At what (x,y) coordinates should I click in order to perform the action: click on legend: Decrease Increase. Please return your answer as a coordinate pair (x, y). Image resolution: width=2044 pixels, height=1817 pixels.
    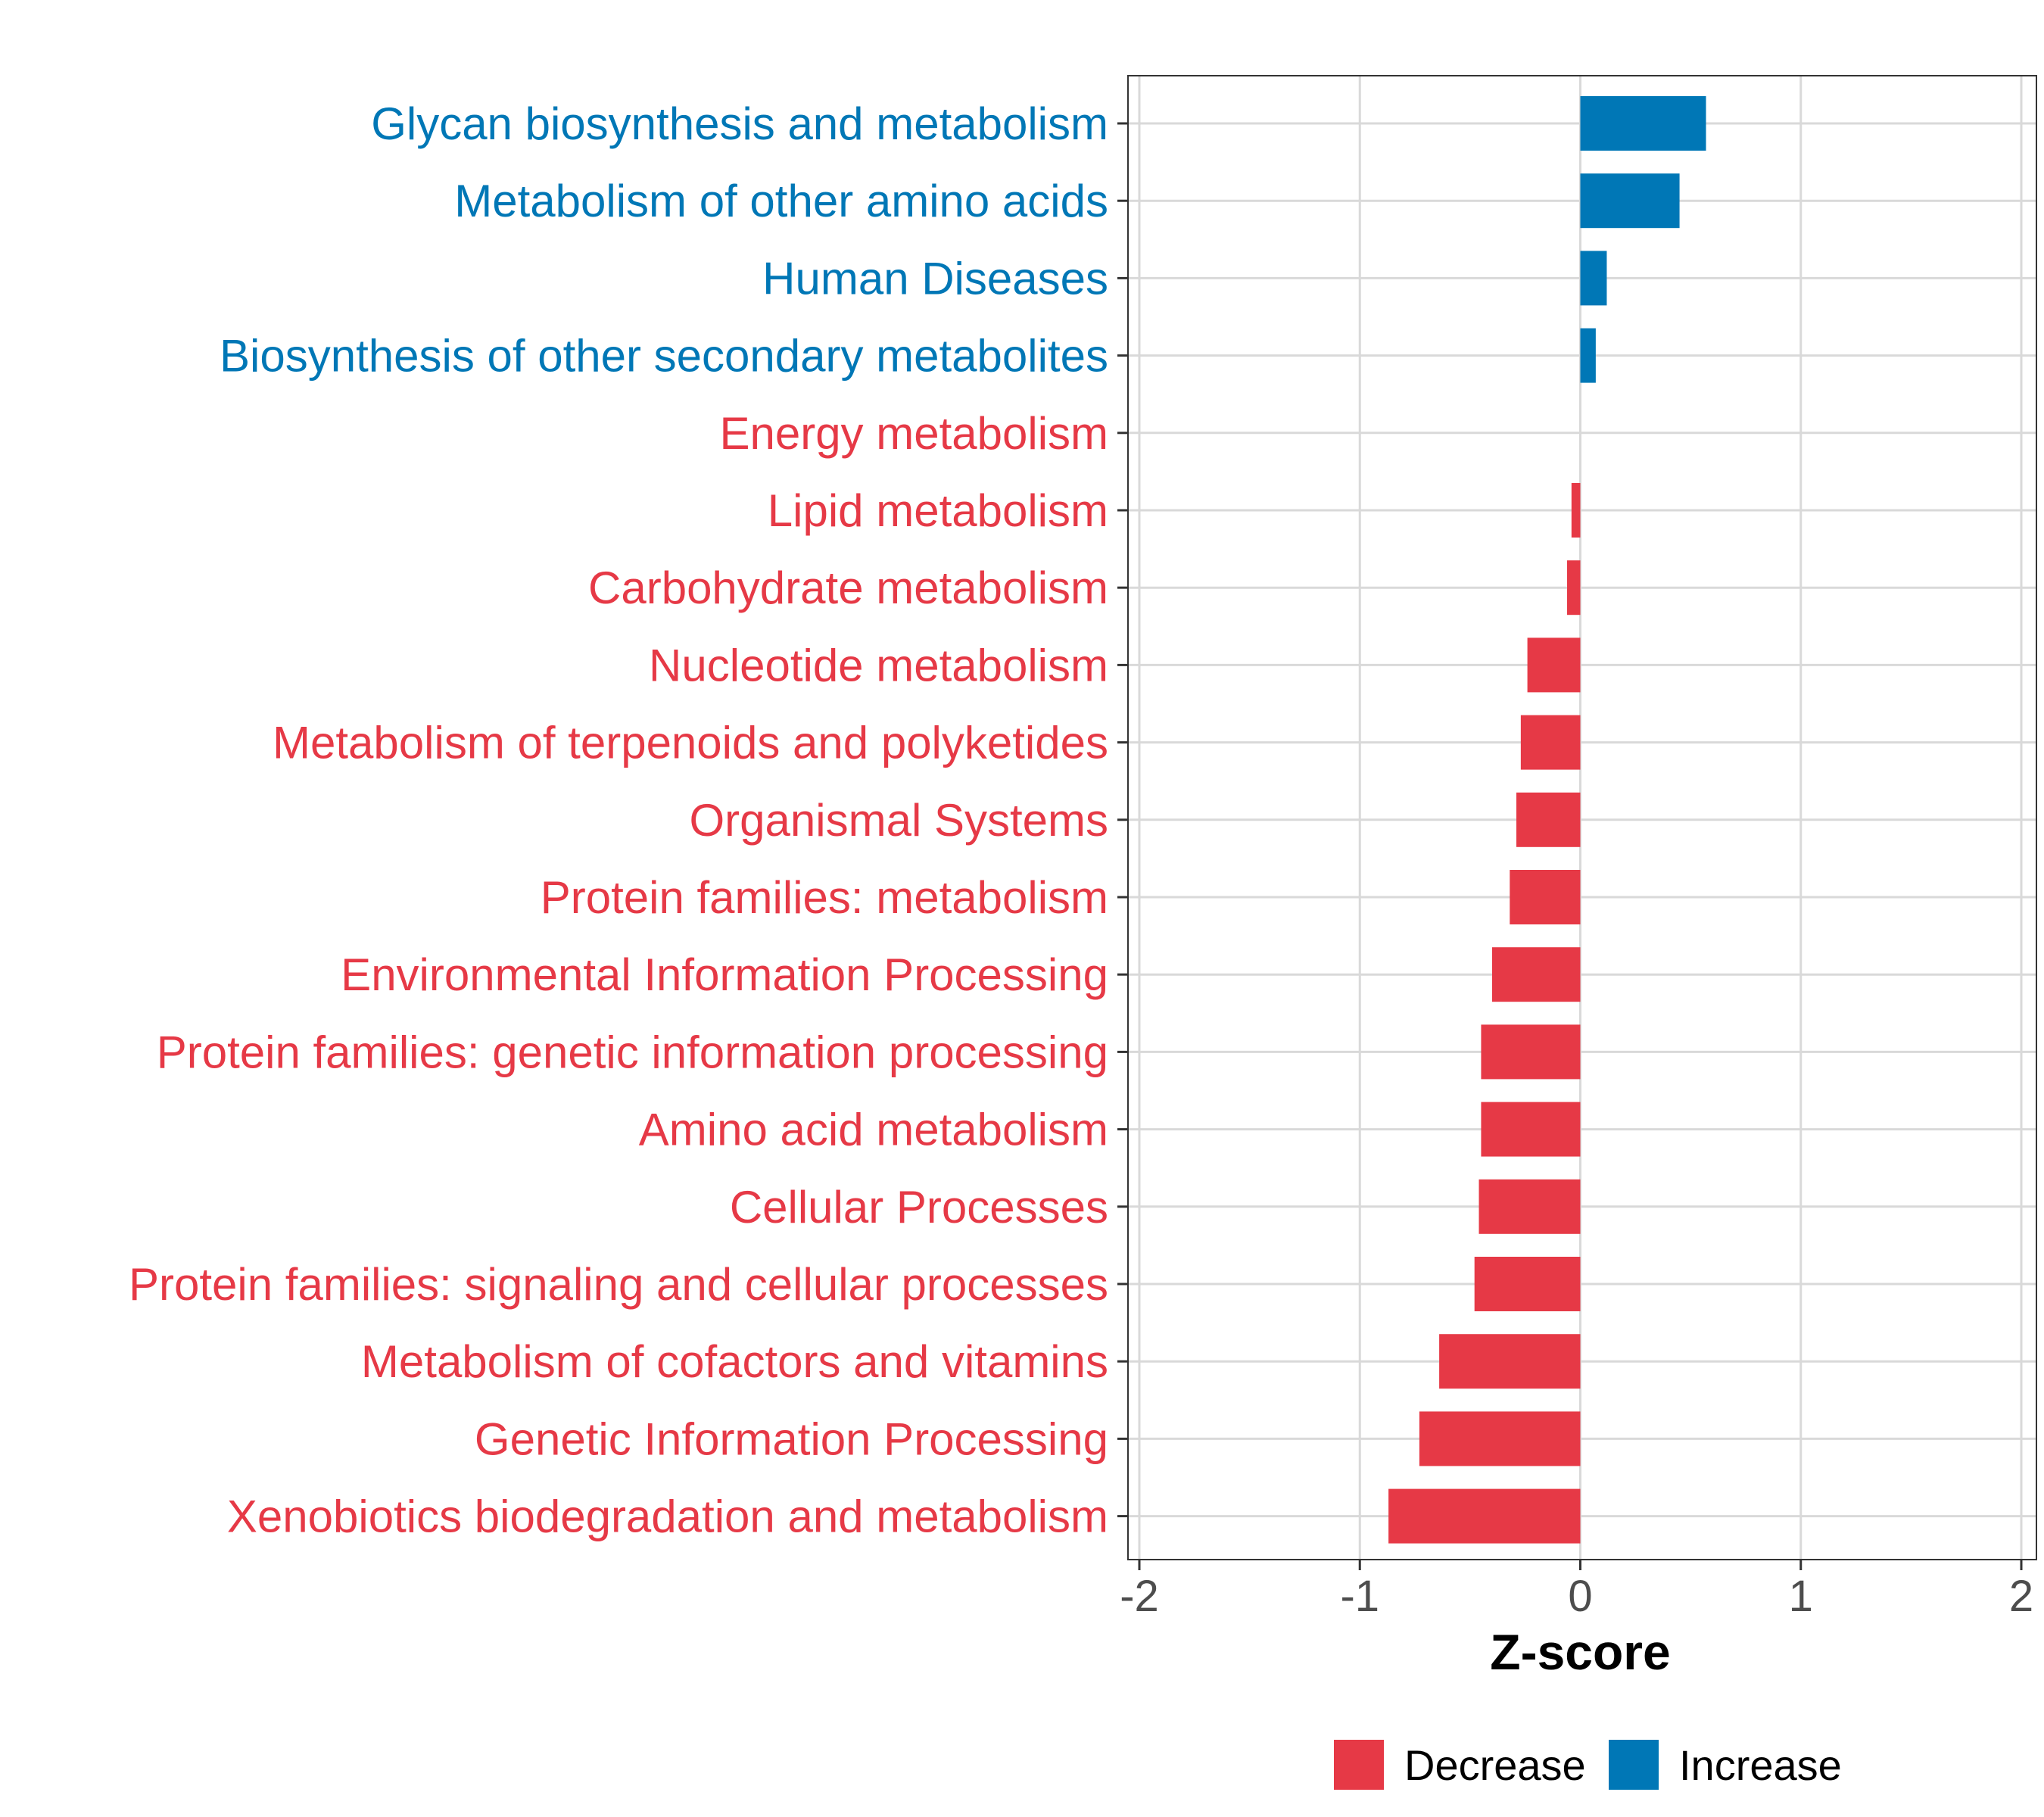
    Looking at the image, I should click on (1588, 1765).